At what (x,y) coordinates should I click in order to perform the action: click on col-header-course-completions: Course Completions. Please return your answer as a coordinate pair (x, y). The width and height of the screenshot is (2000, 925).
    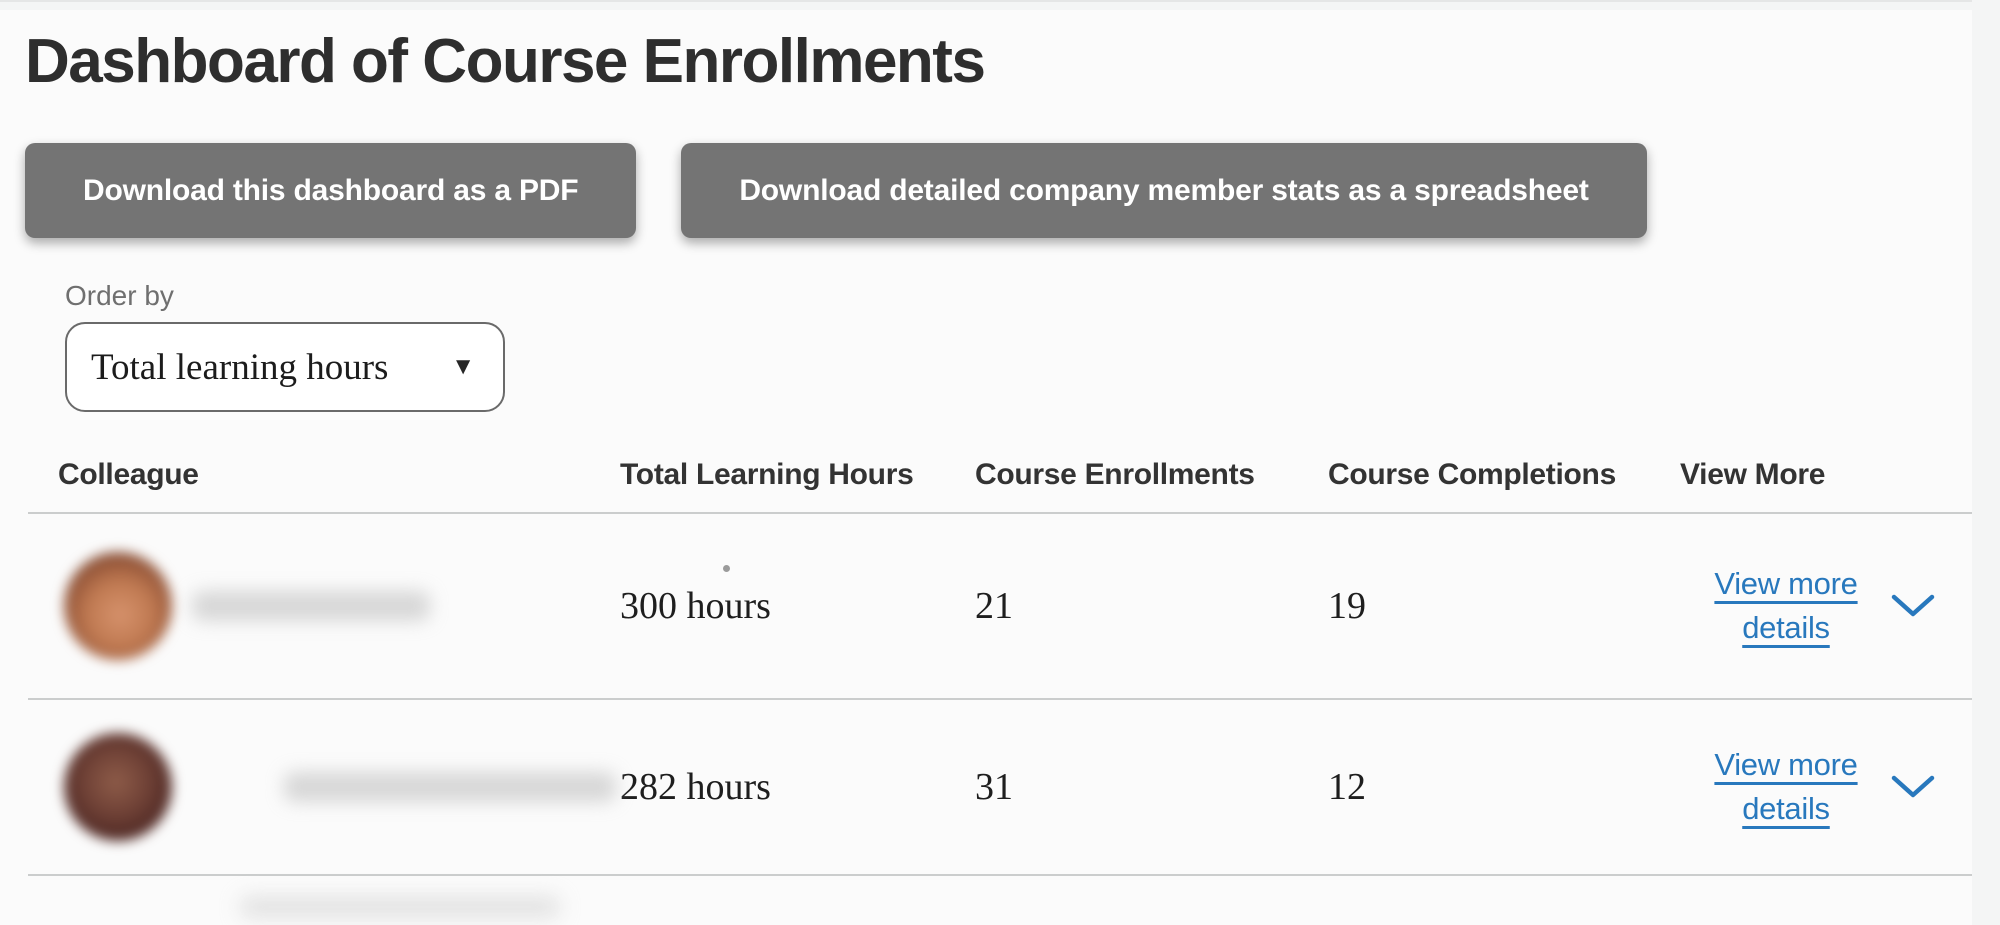
    Looking at the image, I should click on (1472, 475).